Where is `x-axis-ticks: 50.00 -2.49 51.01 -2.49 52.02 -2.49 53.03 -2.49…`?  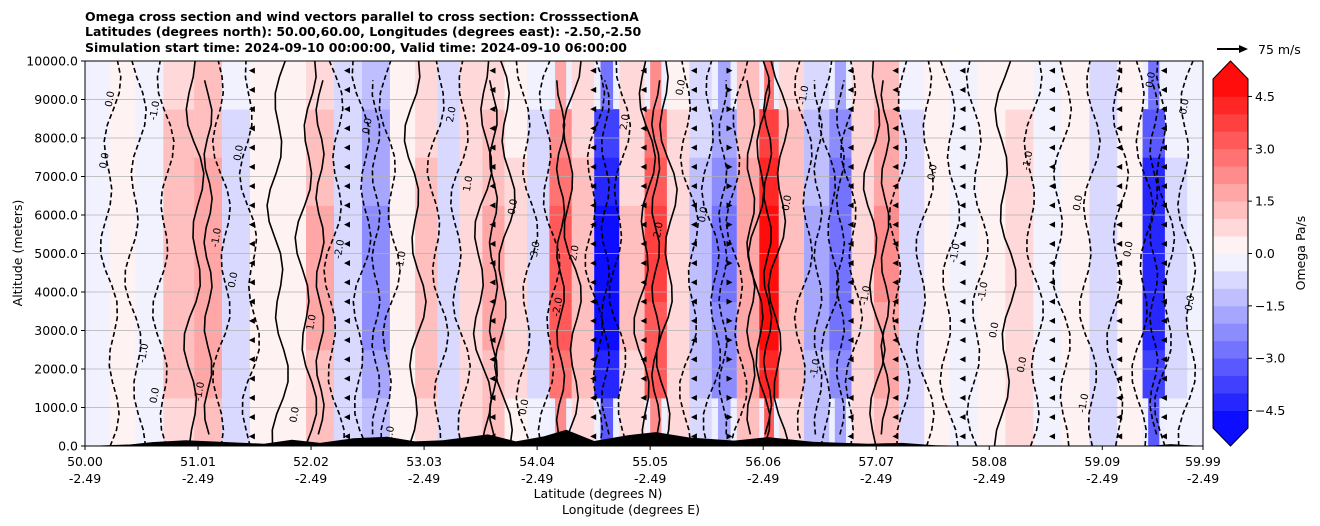
x-axis-ticks: 50.00 -2.49 51.01 -2.49 52.02 -2.49 53.03 -2.49… is located at coordinates (644, 466).